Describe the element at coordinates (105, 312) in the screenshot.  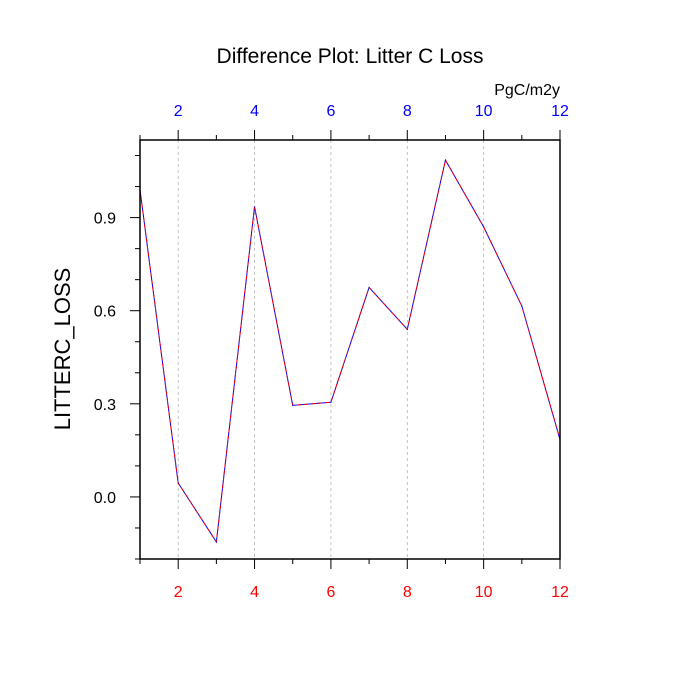
I see `y-tick-label: 0.6` at that location.